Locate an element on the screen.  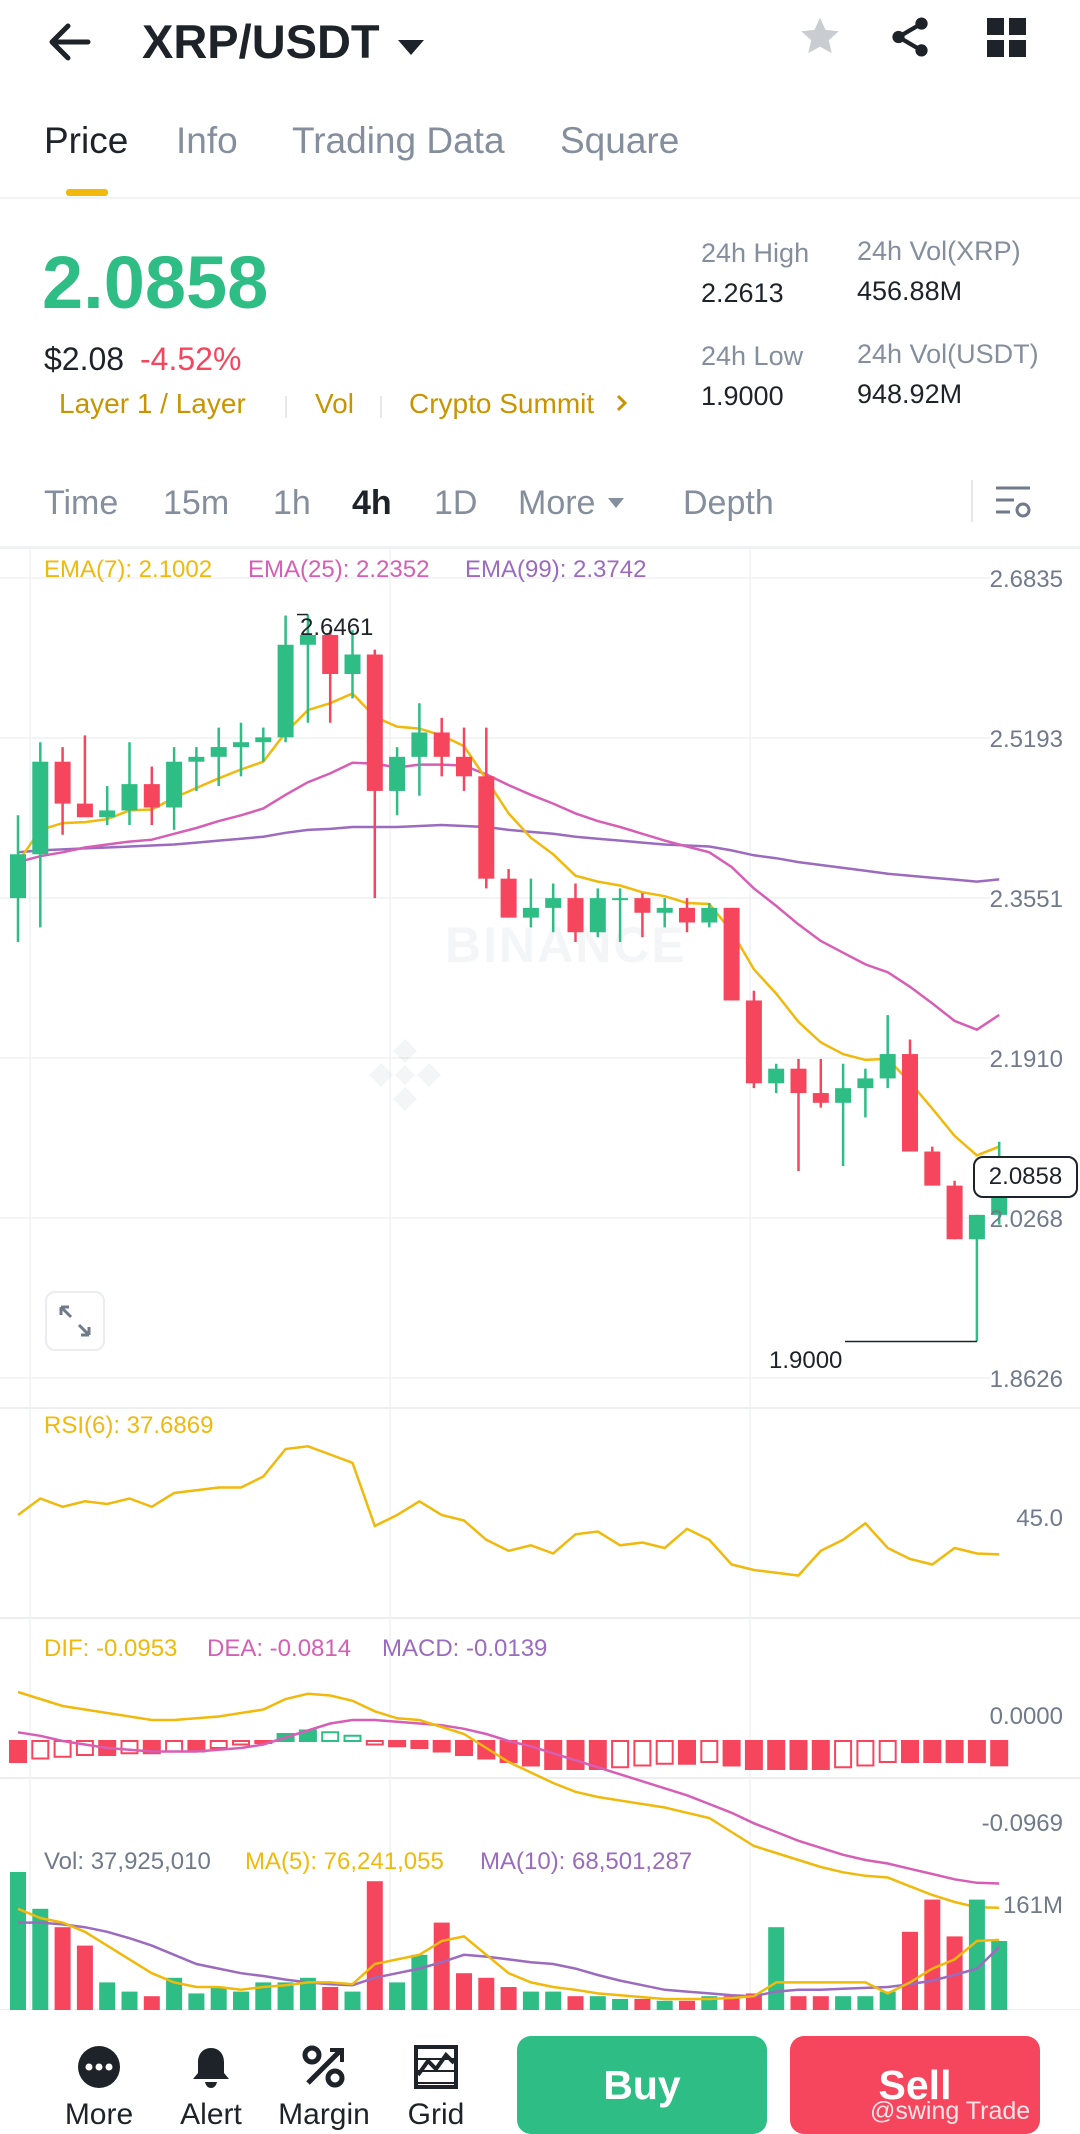
chart-settings-icon is located at coordinates (1014, 504).